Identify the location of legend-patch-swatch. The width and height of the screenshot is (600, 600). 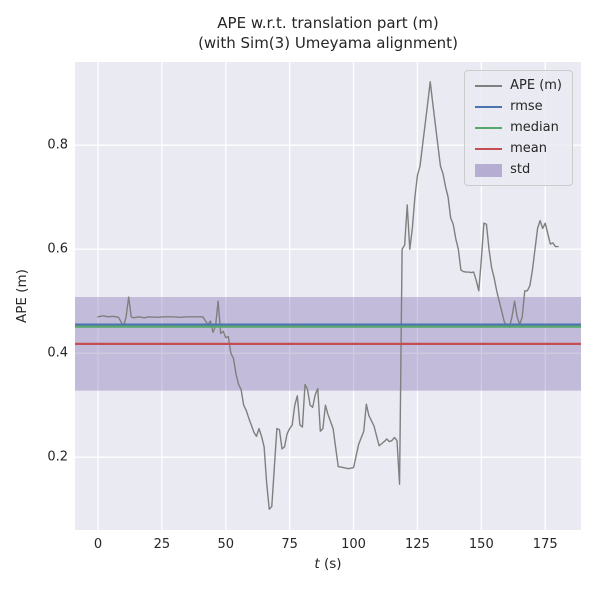
(489, 170).